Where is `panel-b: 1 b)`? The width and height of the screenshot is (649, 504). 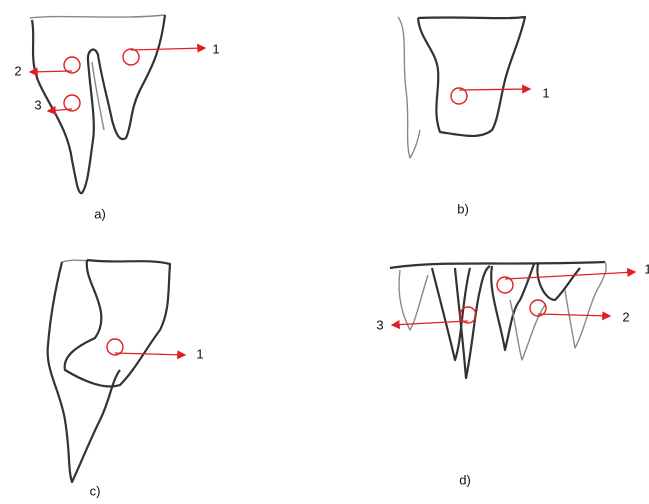
panel-b: 1 b) is located at coordinates (473, 115).